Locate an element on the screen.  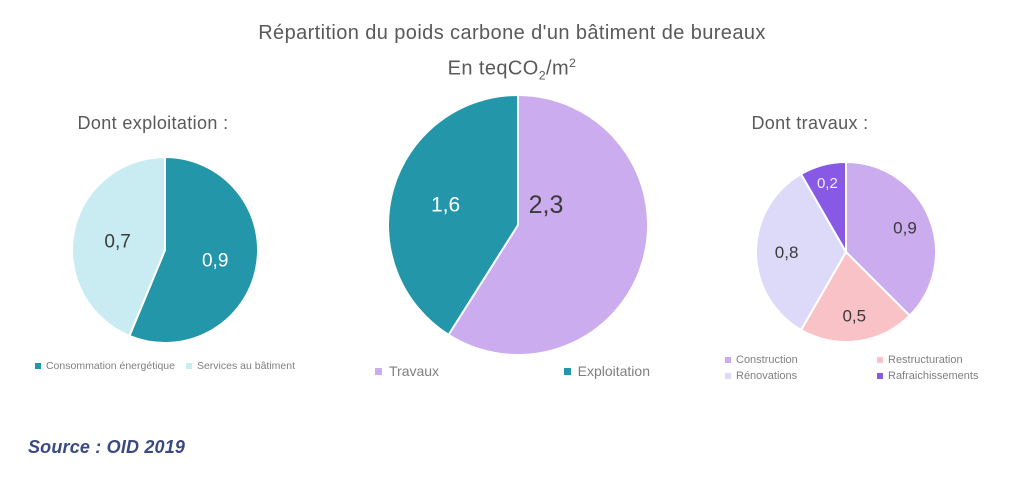
legend-label: Construction is located at coordinates (767, 360).